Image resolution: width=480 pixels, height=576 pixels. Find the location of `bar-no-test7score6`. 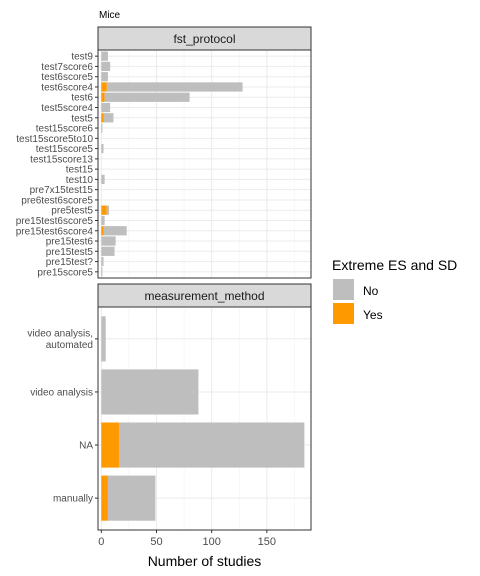

bar-no-test7score6 is located at coordinates (106, 66).